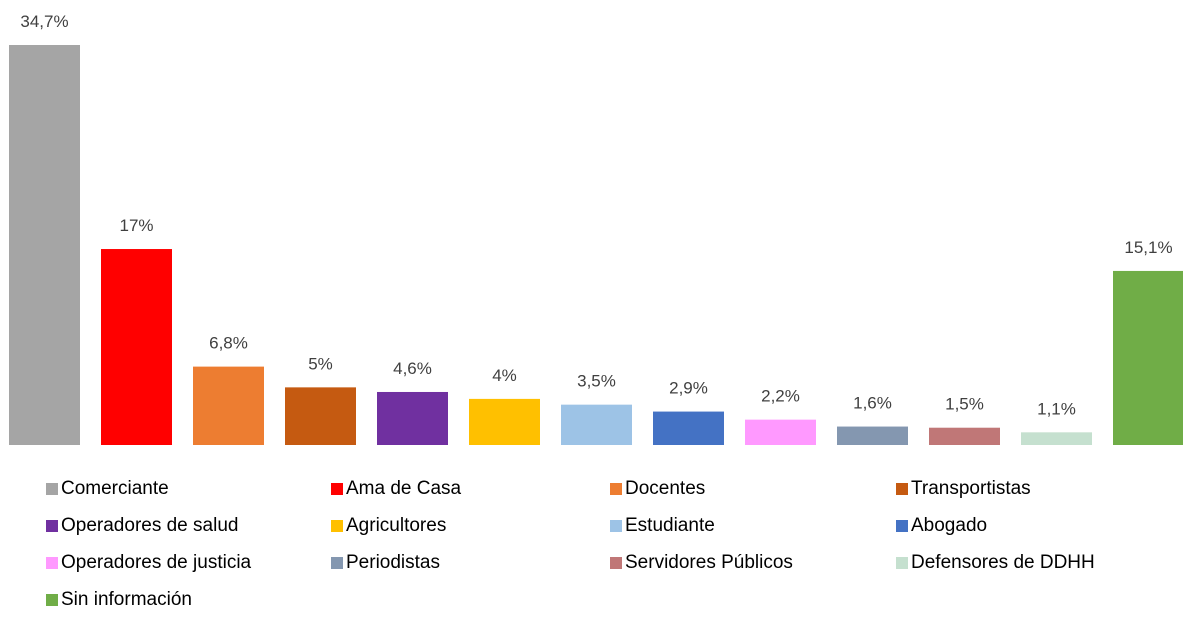 This screenshot has height=622, width=1183. What do you see at coordinates (136, 225) in the screenshot?
I see `value-label: 17%` at bounding box center [136, 225].